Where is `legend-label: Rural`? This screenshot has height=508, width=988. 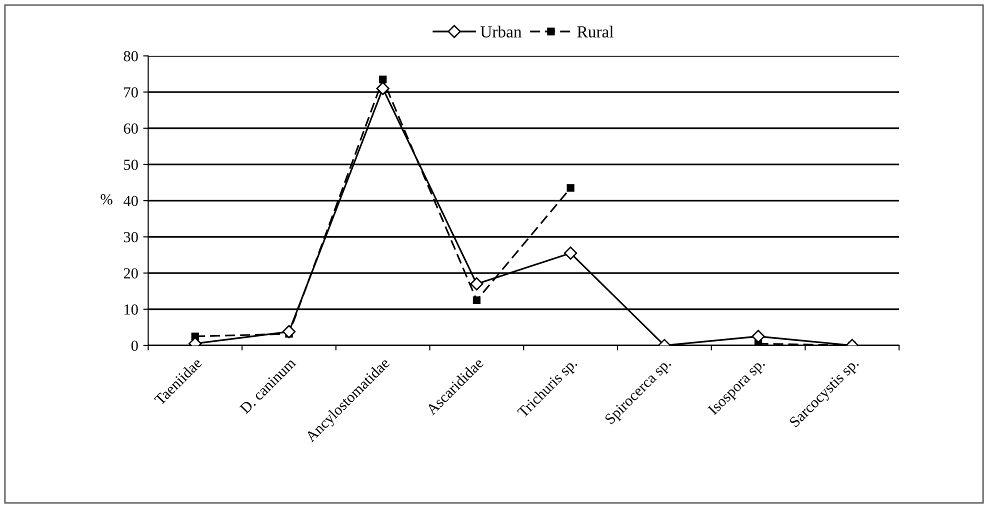
legend-label: Rural is located at coordinates (595, 32).